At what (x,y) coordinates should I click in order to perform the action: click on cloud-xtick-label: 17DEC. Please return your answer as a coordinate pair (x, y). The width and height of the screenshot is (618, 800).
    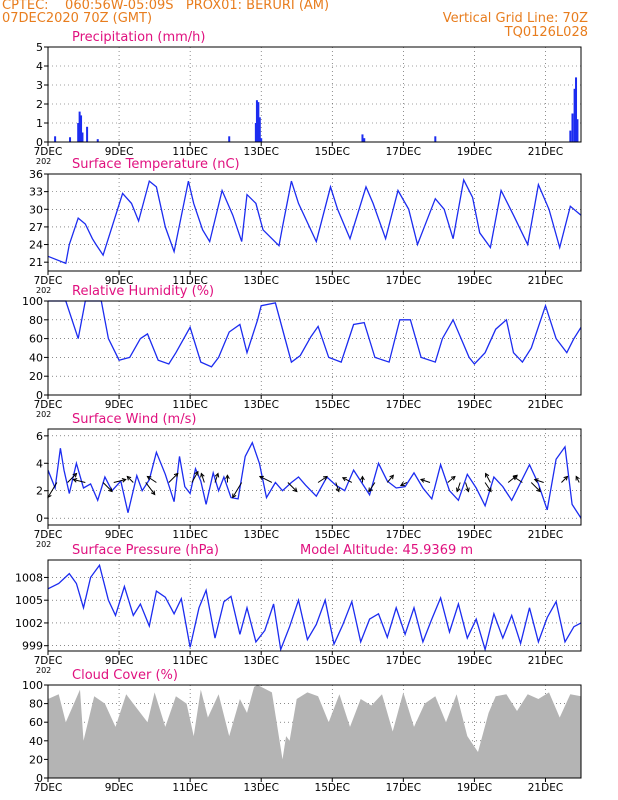
    Looking at the image, I should click on (403, 788).